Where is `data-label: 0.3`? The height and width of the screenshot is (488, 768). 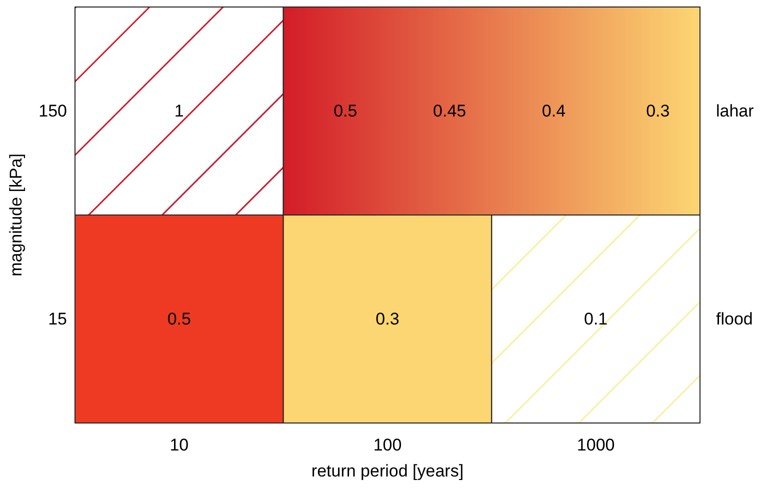 data-label: 0.3 is located at coordinates (388, 319).